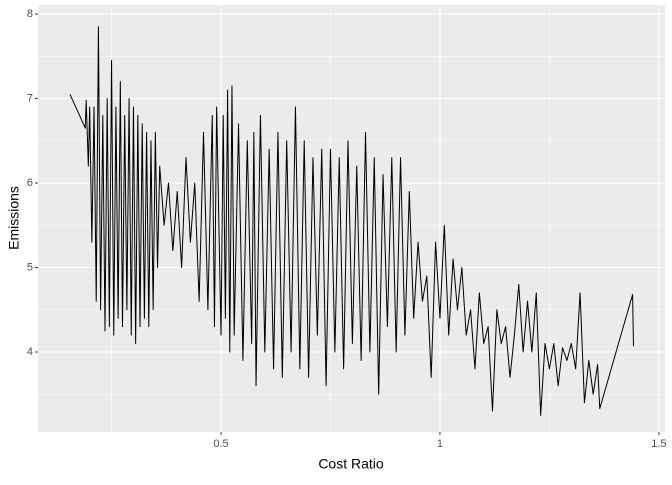 This screenshot has height=485, width=672. Describe the element at coordinates (30, 183) in the screenshot. I see `y-tick-label: 6` at that location.